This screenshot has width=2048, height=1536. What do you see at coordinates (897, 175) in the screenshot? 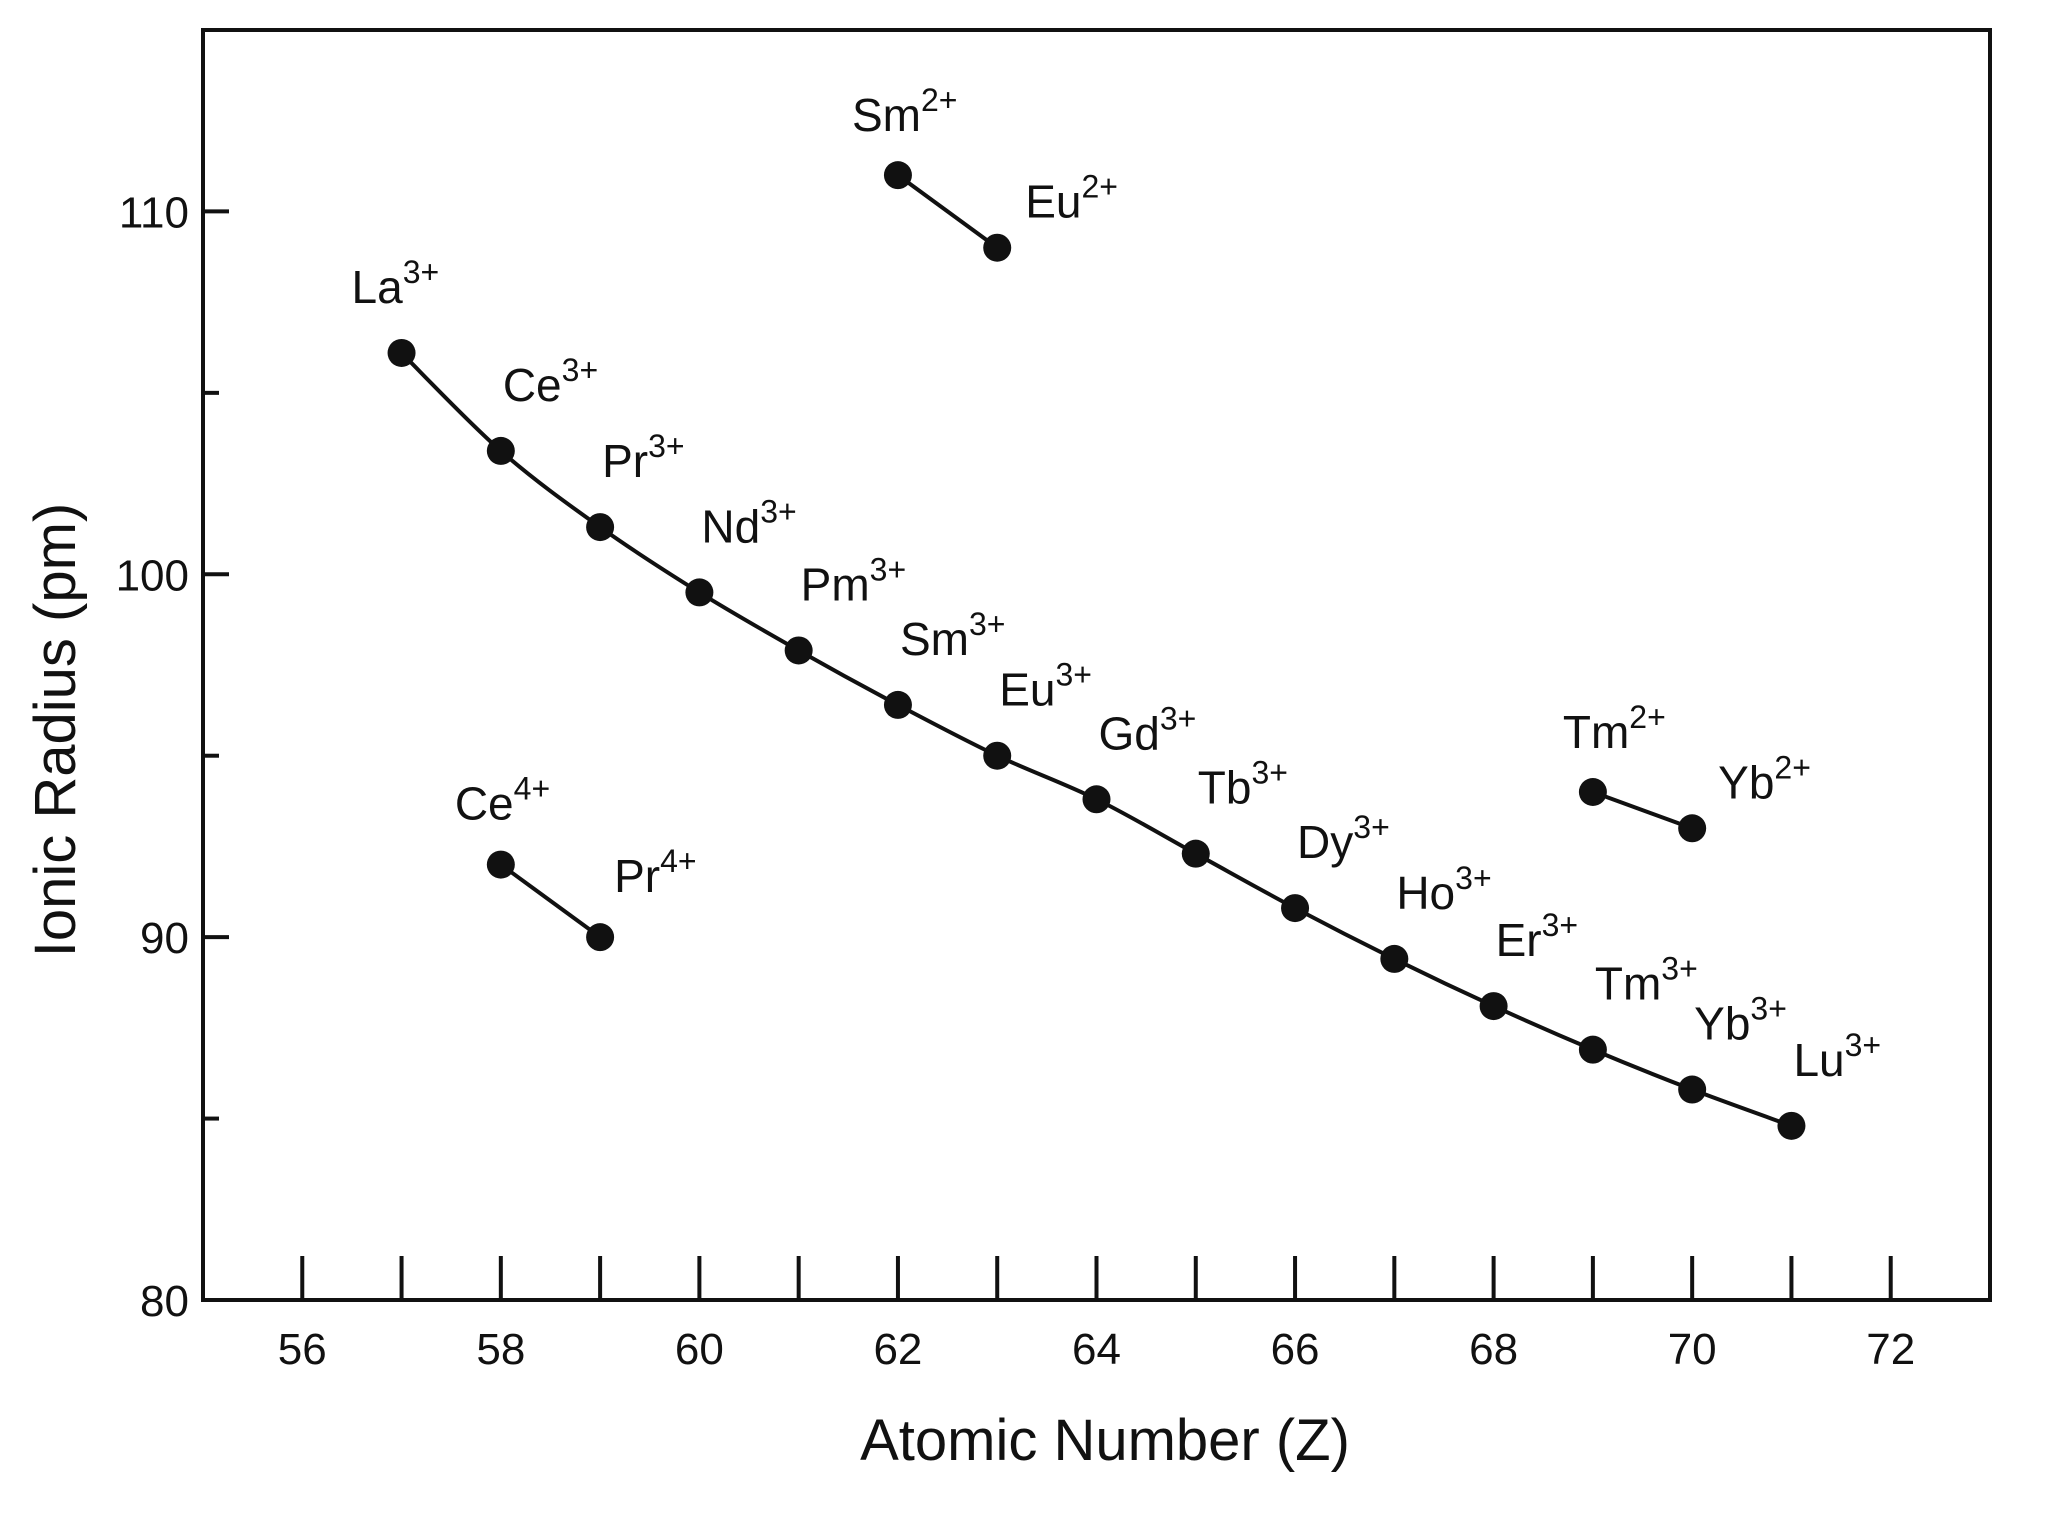
I see `data-point-sm-2plus` at bounding box center [897, 175].